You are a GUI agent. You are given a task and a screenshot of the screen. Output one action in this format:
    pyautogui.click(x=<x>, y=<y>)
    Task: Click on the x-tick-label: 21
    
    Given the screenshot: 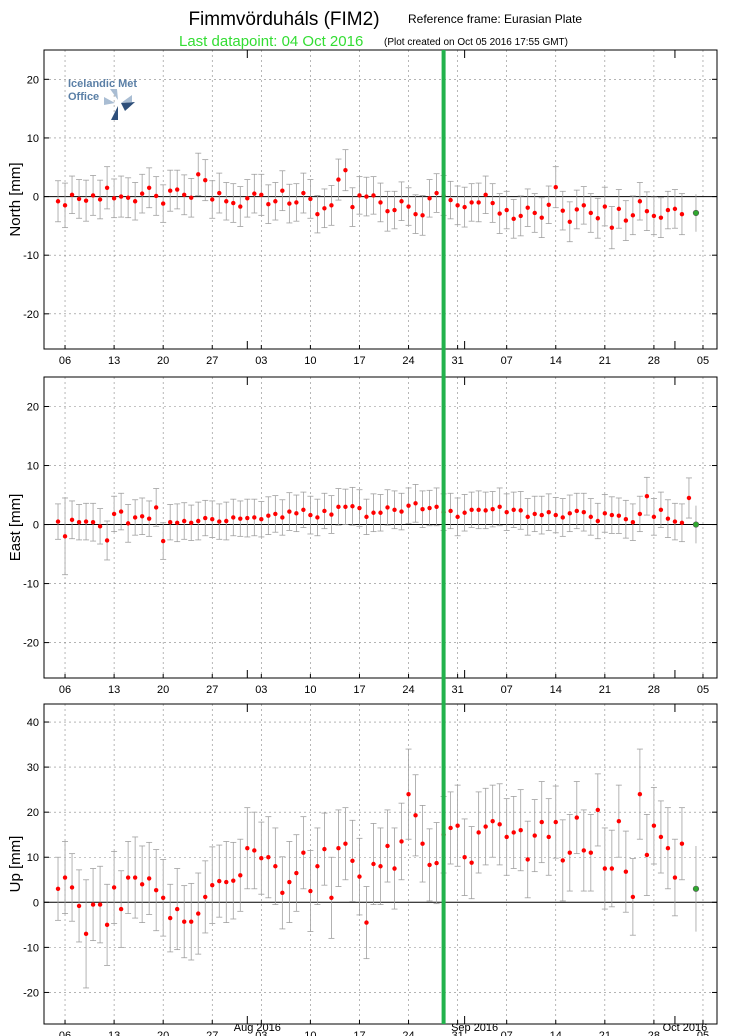 What is the action you would take?
    pyautogui.click(x=605, y=361)
    